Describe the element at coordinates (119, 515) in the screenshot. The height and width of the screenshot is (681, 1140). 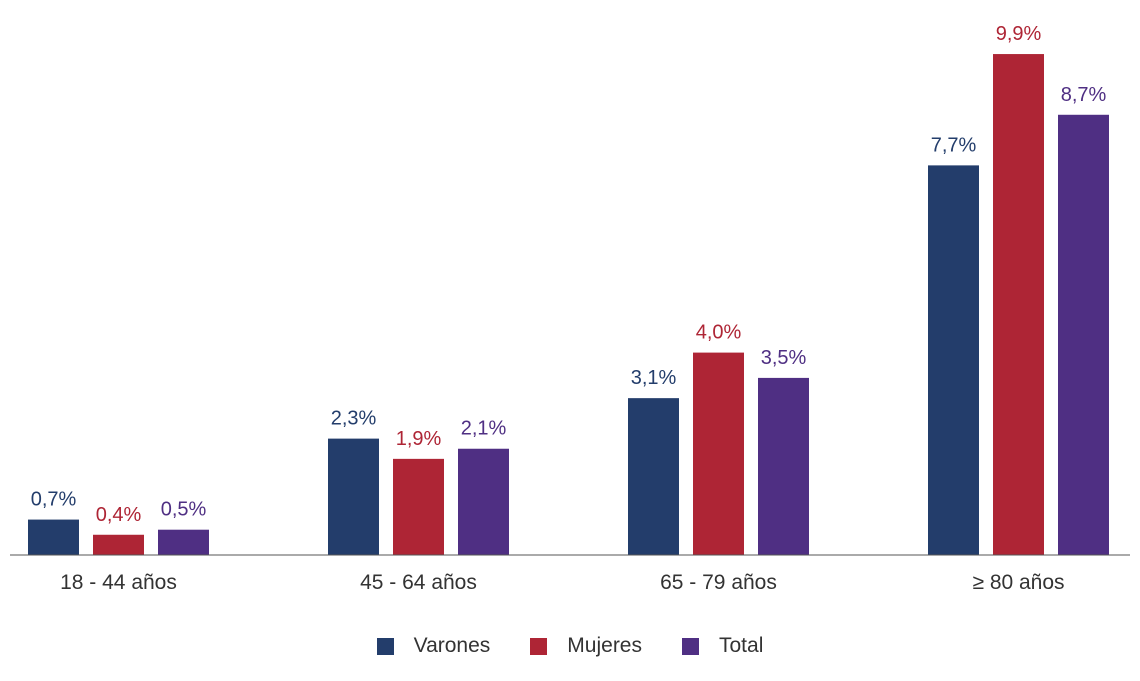
I see `data-label-mujeres-1: 0,4%` at that location.